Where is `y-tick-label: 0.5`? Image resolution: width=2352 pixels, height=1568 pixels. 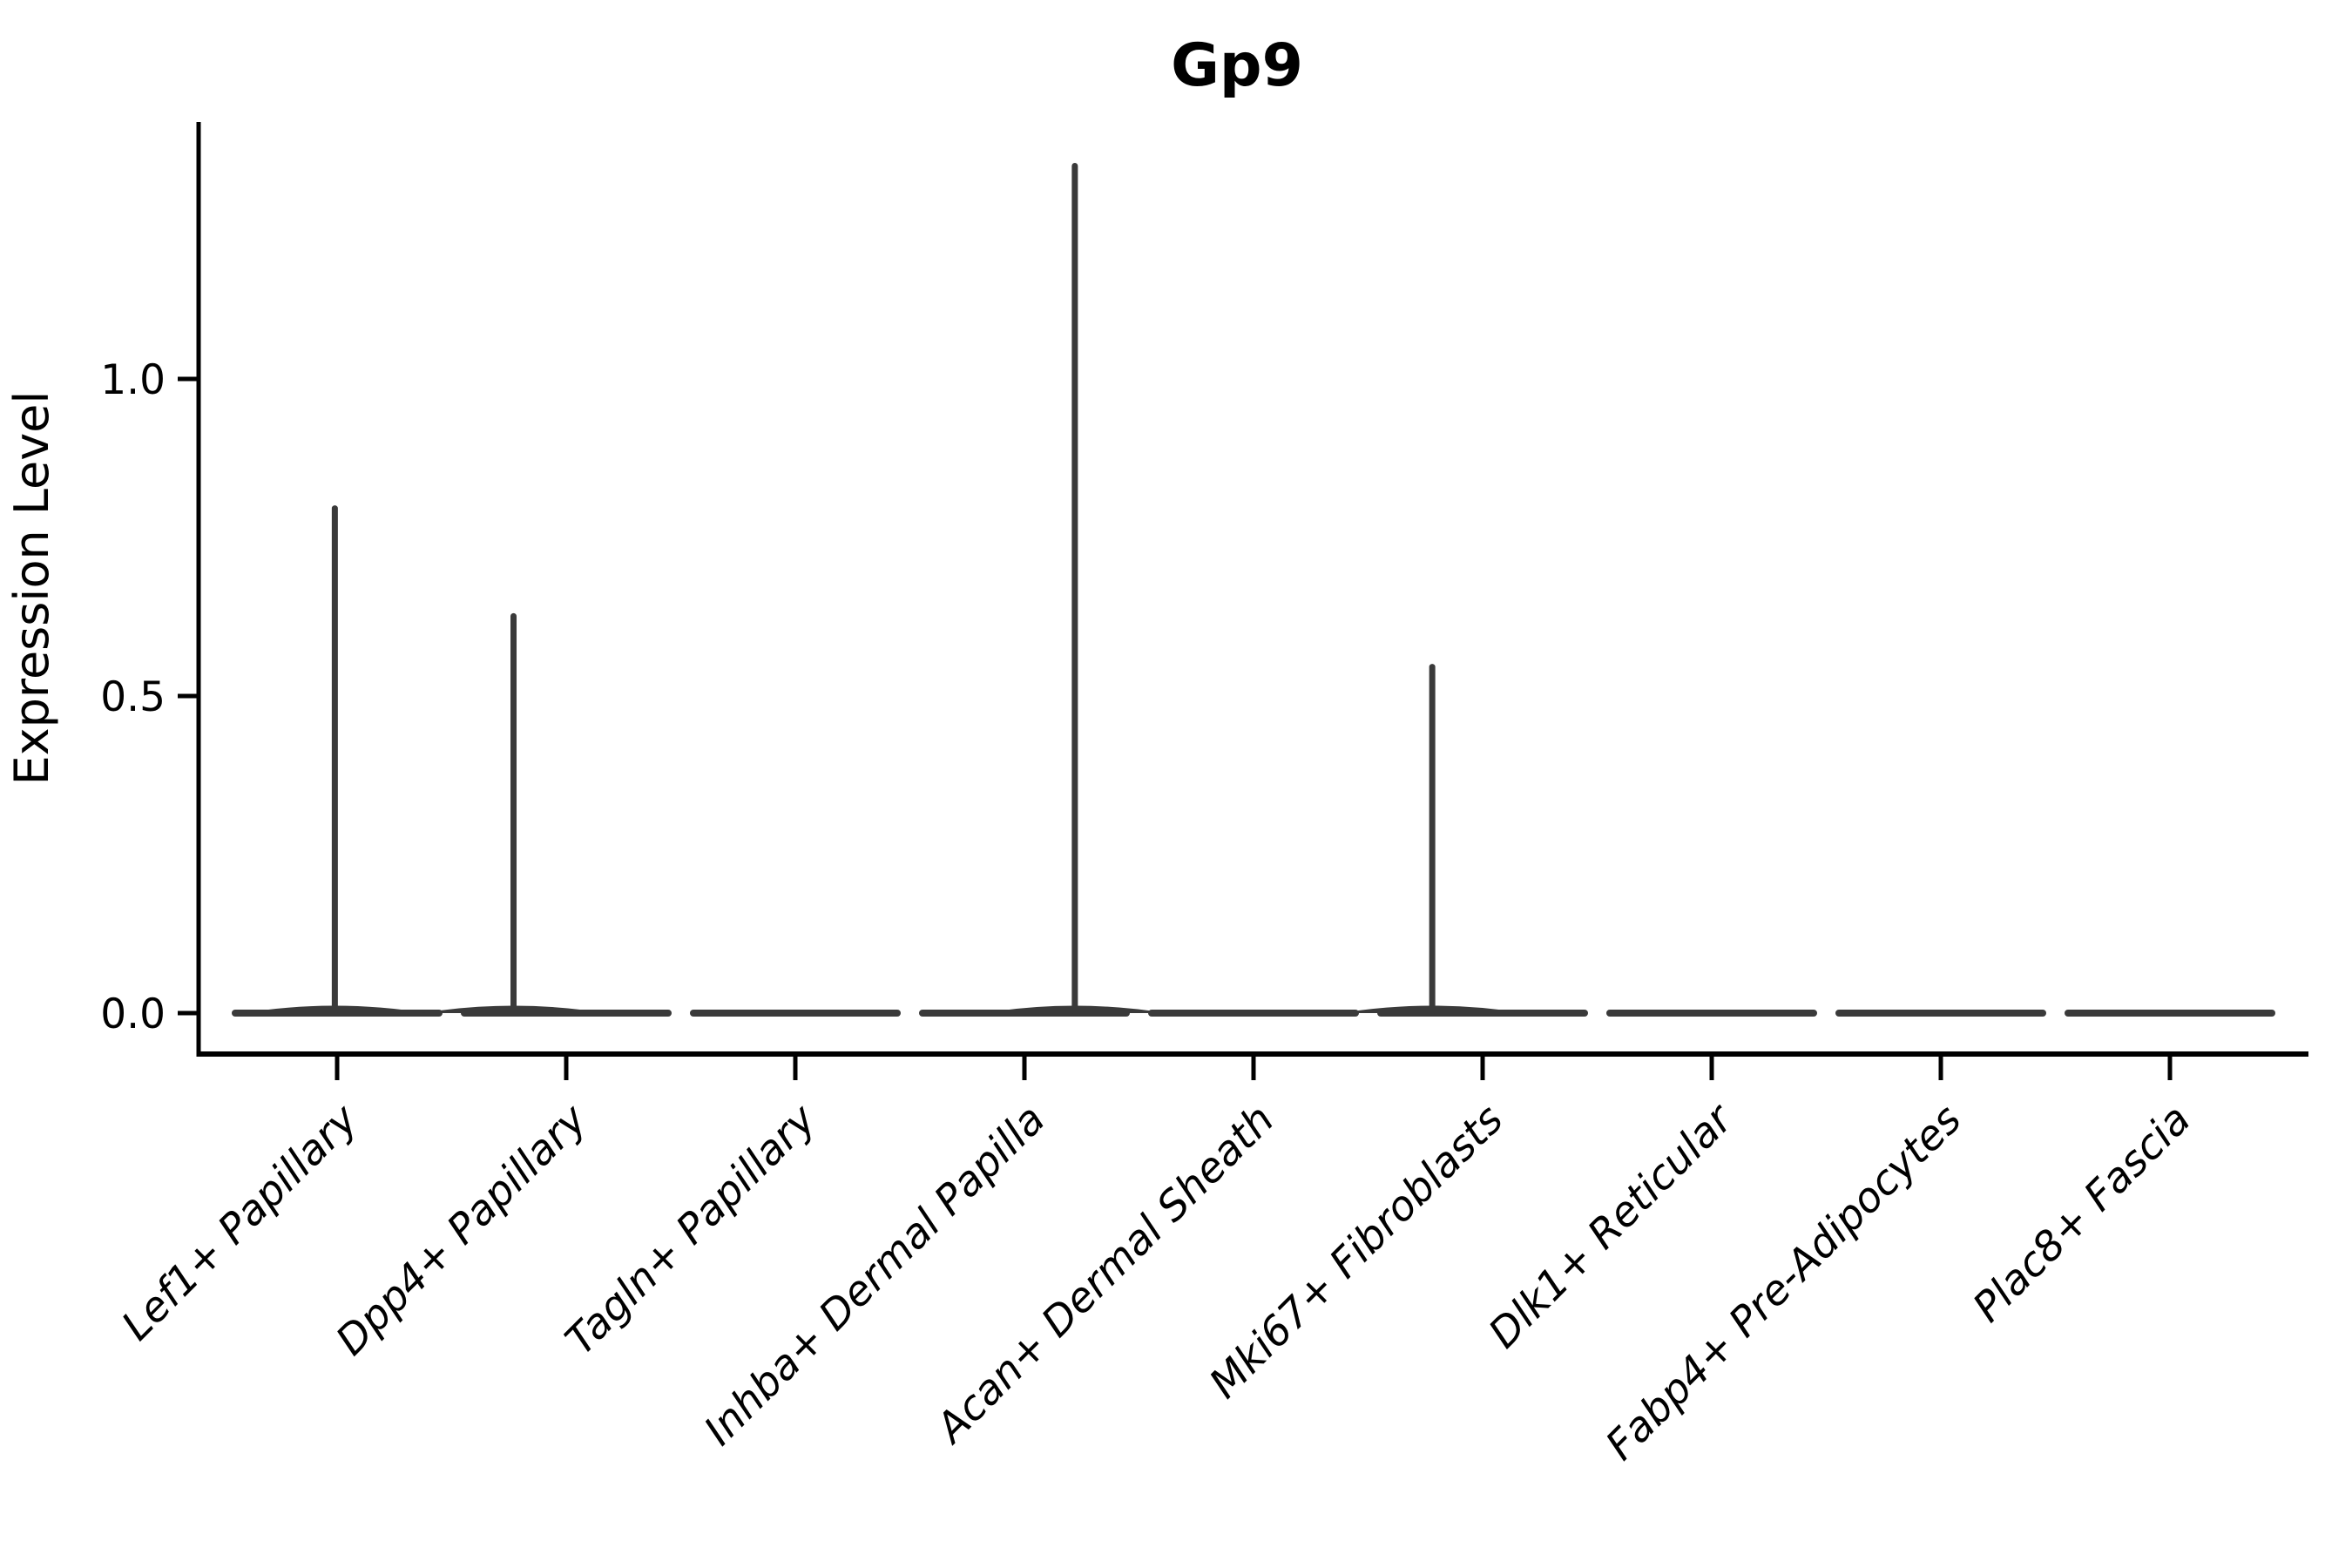 y-tick-label: 0.5 is located at coordinates (133, 697).